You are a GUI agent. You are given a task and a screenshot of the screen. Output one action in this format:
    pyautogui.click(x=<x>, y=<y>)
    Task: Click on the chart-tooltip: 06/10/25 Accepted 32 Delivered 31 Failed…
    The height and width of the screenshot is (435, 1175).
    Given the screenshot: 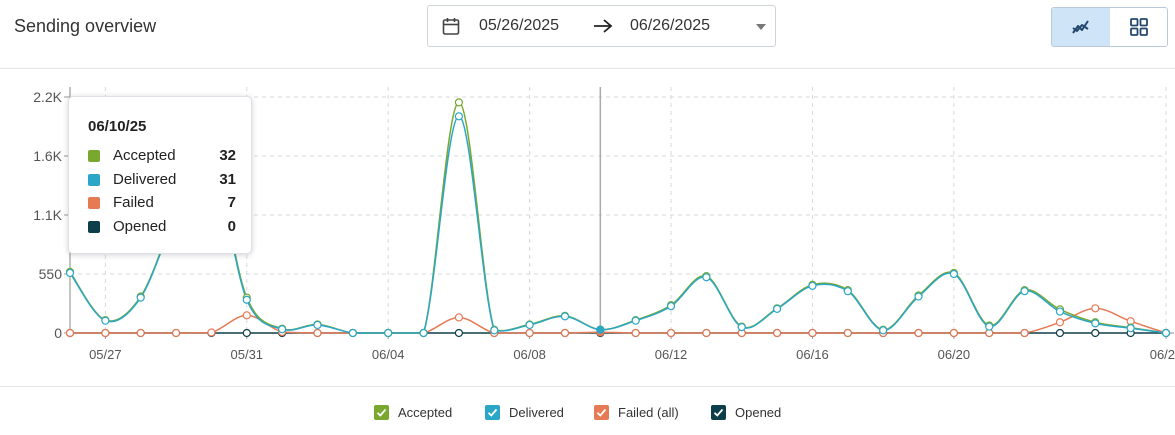 What is the action you would take?
    pyautogui.click(x=160, y=175)
    